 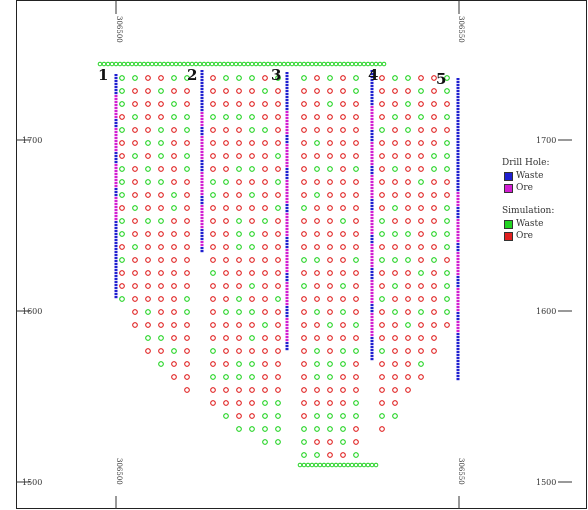 I want to click on legend-sim-waste-swatch, so click(x=508, y=224).